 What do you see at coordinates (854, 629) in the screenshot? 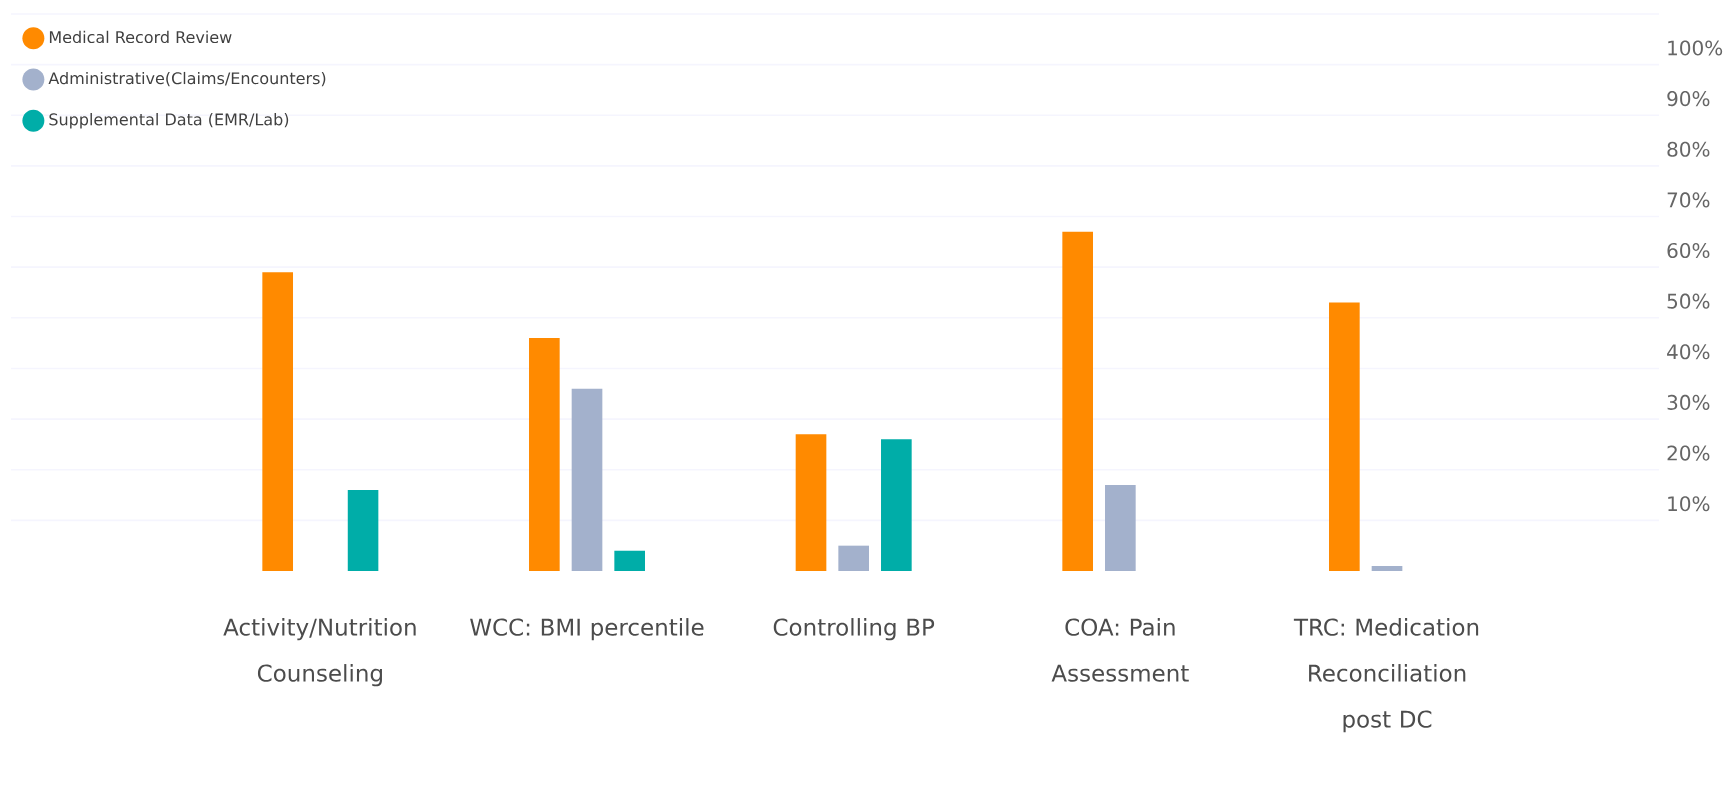
I see `x-tick-label: Controlling BP` at bounding box center [854, 629].